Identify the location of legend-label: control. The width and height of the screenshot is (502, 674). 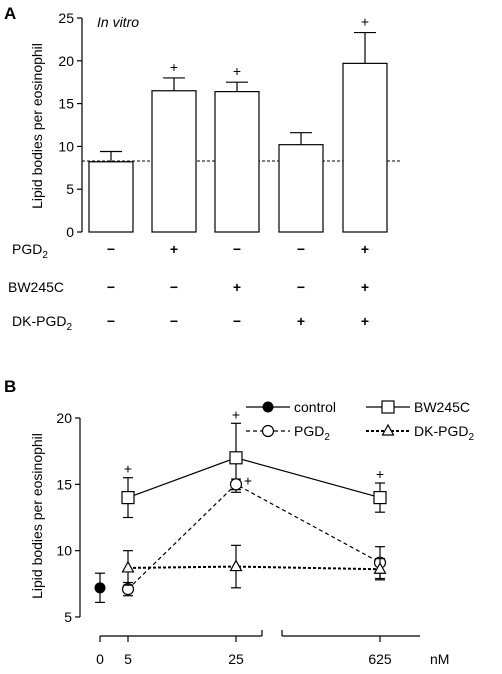
(315, 407).